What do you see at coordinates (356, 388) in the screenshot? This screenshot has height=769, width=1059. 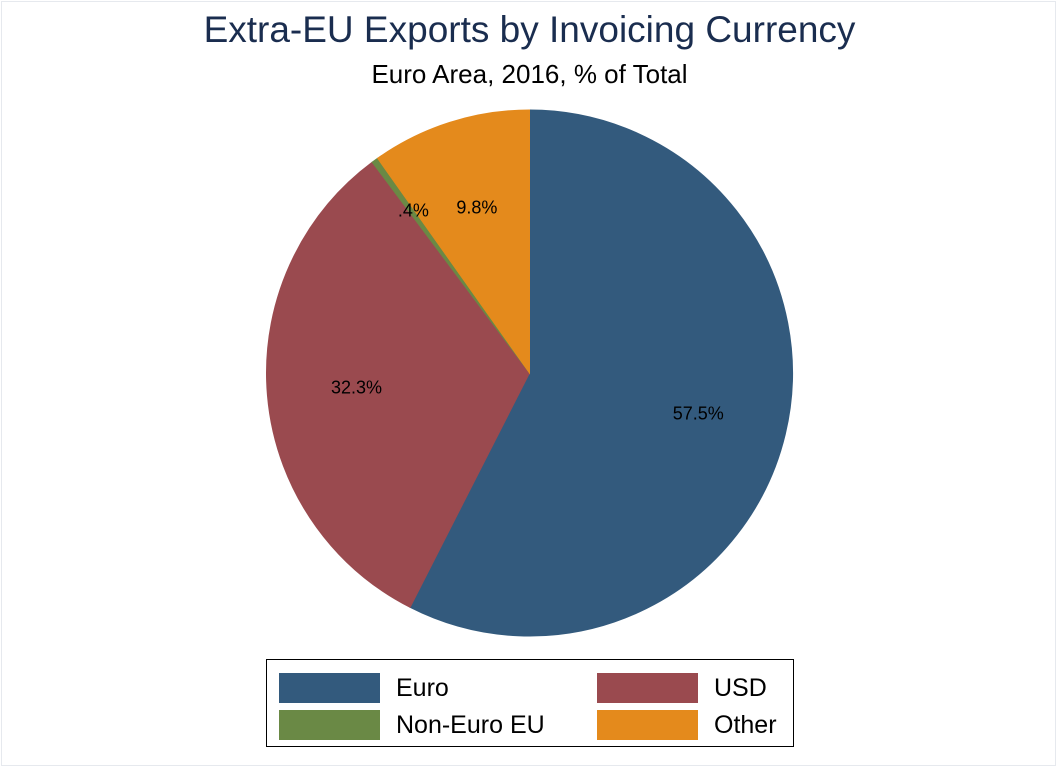 I see `pie-label-usd: 32.3%` at bounding box center [356, 388].